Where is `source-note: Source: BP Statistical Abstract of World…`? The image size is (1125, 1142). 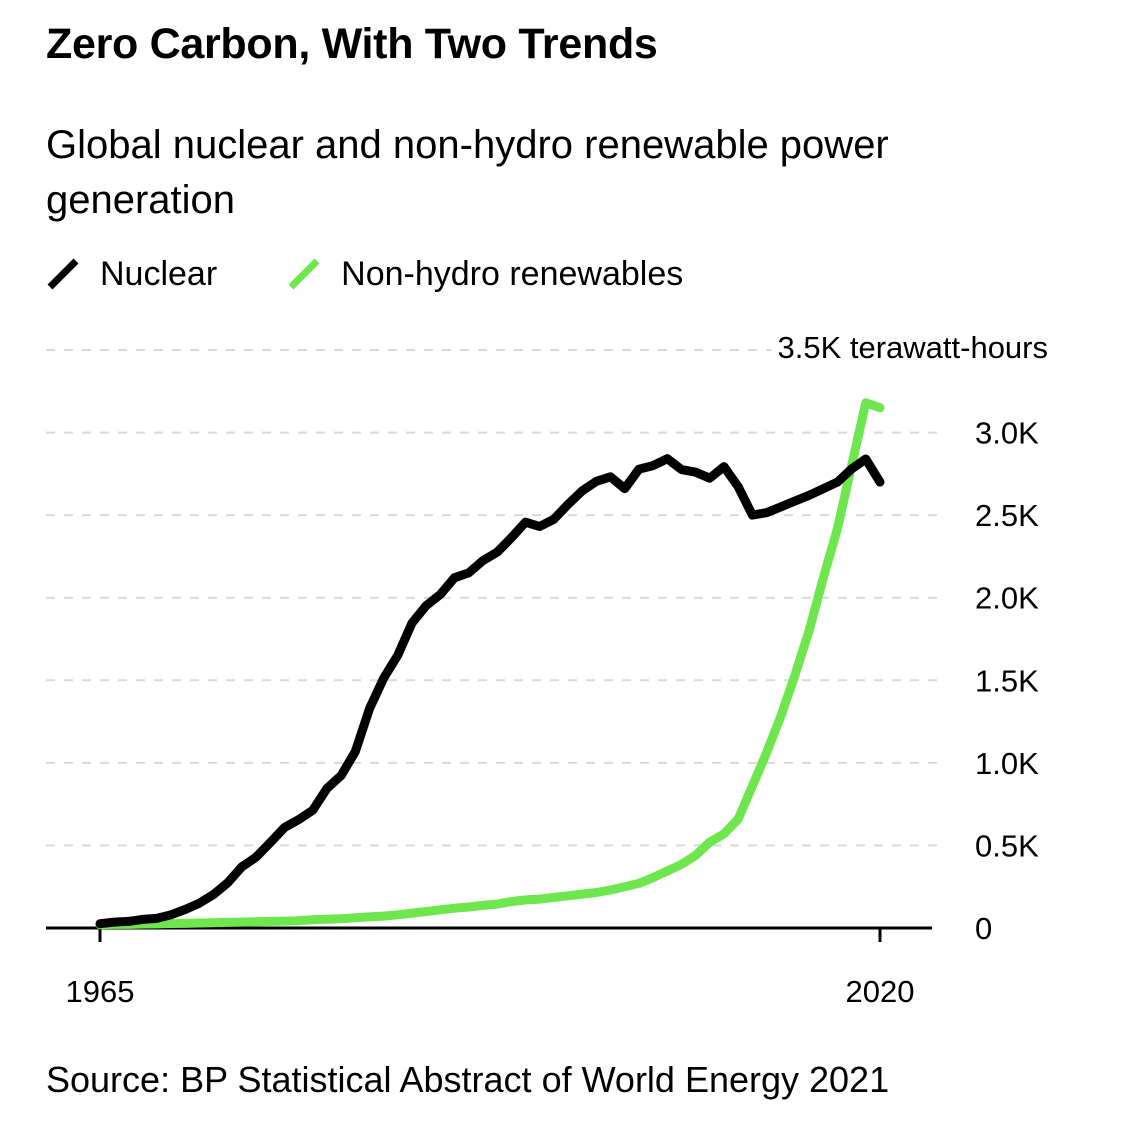
source-note: Source: BP Statistical Abstract of World… is located at coordinates (468, 1079).